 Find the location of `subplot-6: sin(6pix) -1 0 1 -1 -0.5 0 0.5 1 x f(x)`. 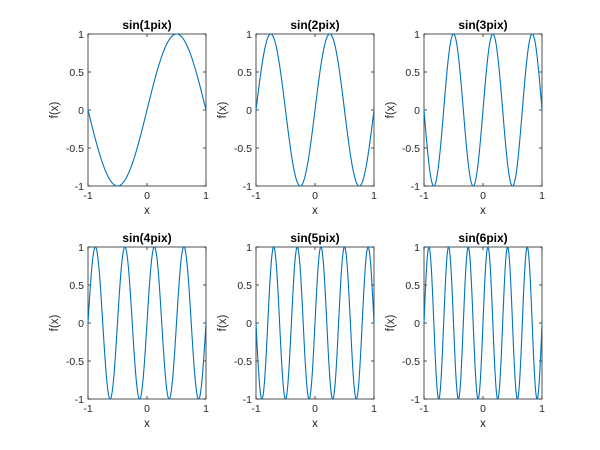

subplot-6: sin(6pix) -1 0 1 -1 -0.5 0 0.5 1 x f(x) is located at coordinates (465, 330).